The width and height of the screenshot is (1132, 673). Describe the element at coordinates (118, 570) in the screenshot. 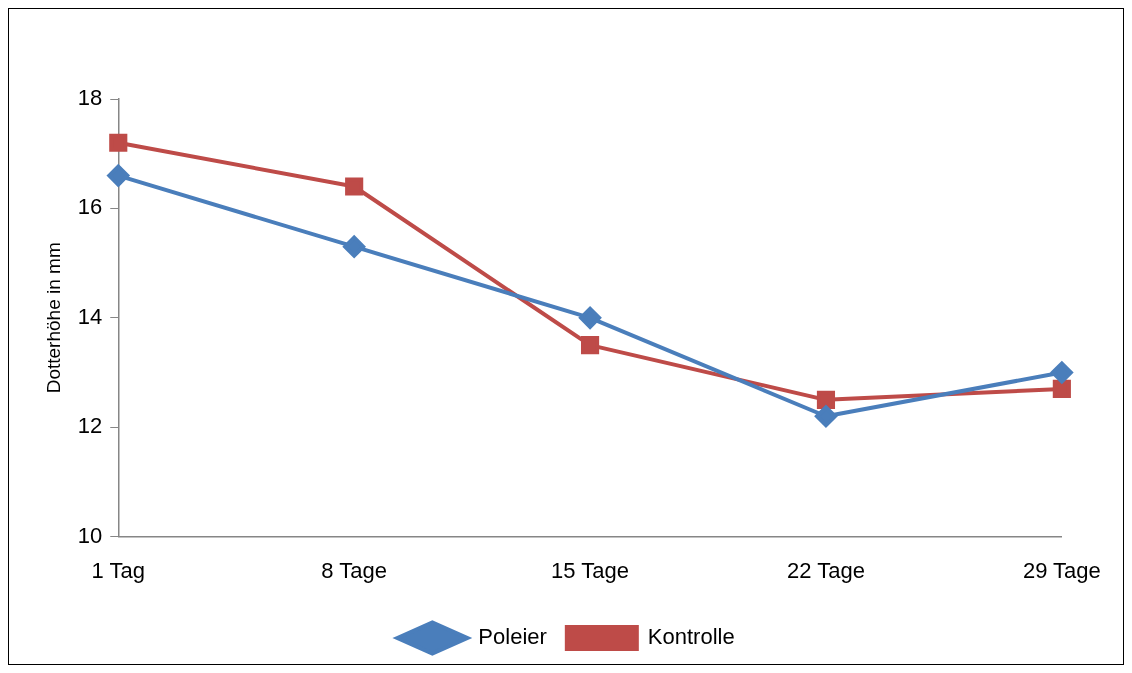

I see `x-tick-label: 1 Tag` at that location.